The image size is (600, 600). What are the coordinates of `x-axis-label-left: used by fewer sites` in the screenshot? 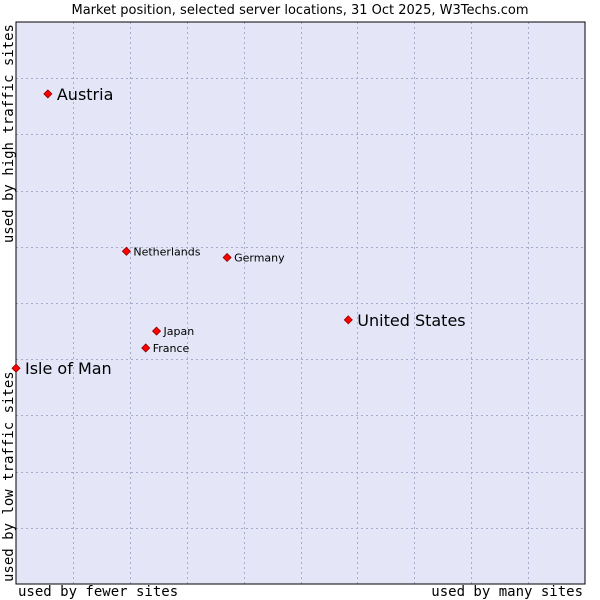 It's located at (98, 592).